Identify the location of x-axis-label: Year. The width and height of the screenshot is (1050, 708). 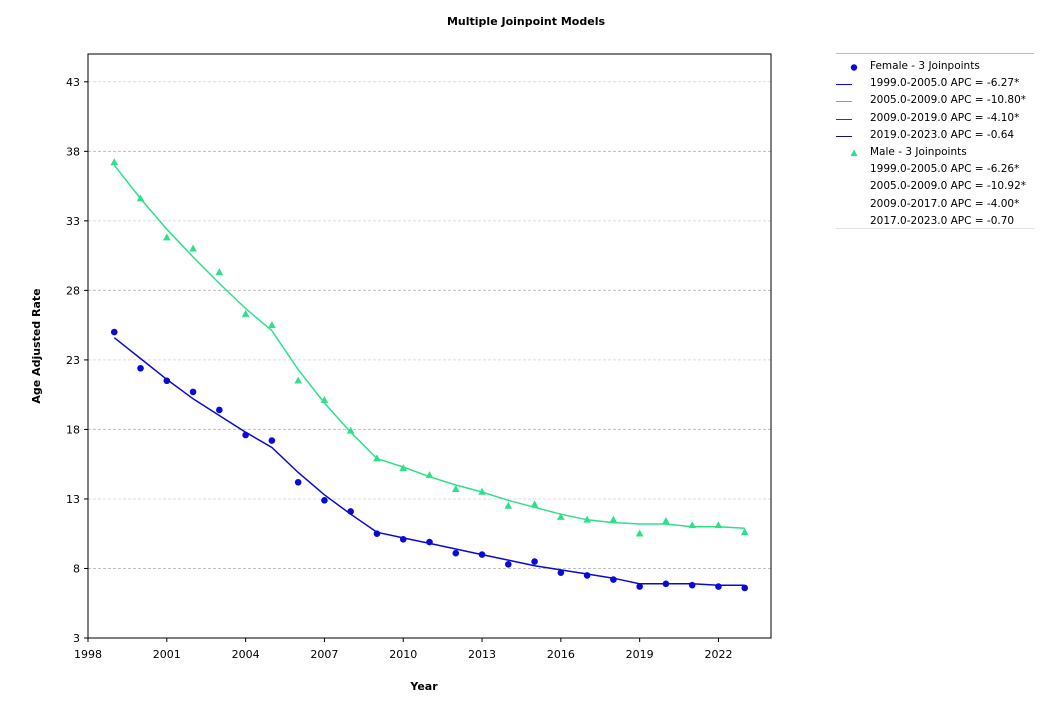
(423, 686).